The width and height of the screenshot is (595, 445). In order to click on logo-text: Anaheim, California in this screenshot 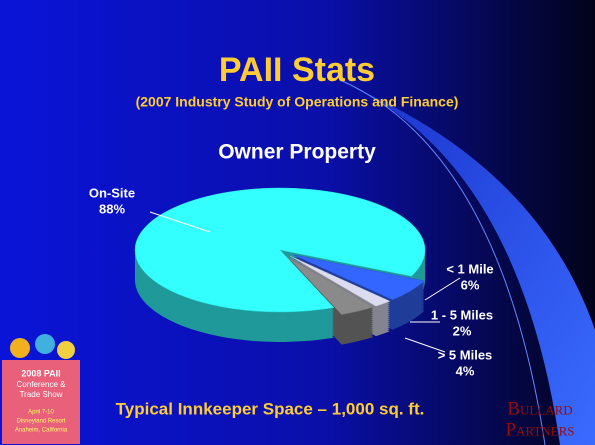, I will do `click(41, 431)`.